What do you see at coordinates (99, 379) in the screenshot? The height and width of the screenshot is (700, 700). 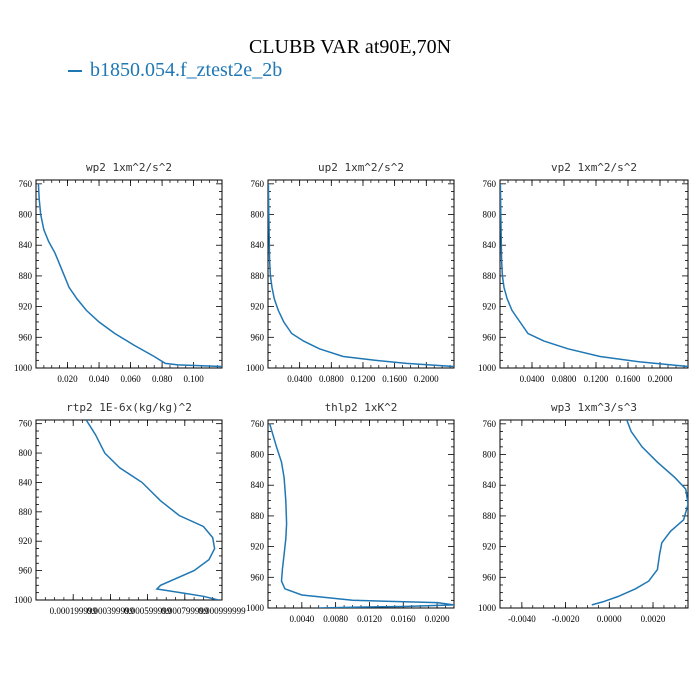 I see `x-tick-label: 0.040` at bounding box center [99, 379].